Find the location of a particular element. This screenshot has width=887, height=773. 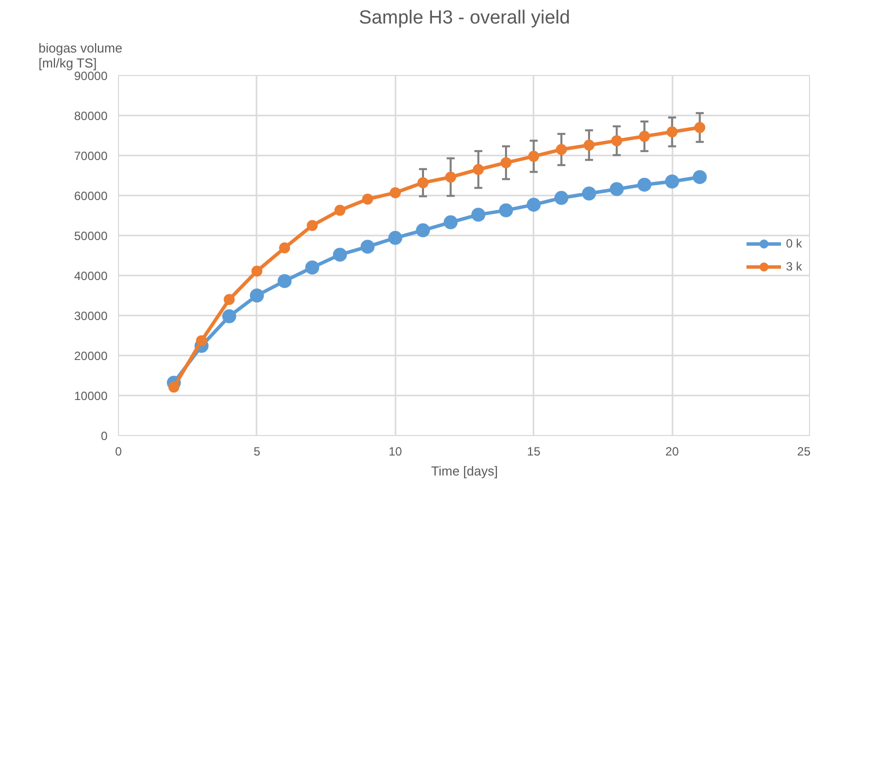

x-tick-label: 25 is located at coordinates (804, 451).